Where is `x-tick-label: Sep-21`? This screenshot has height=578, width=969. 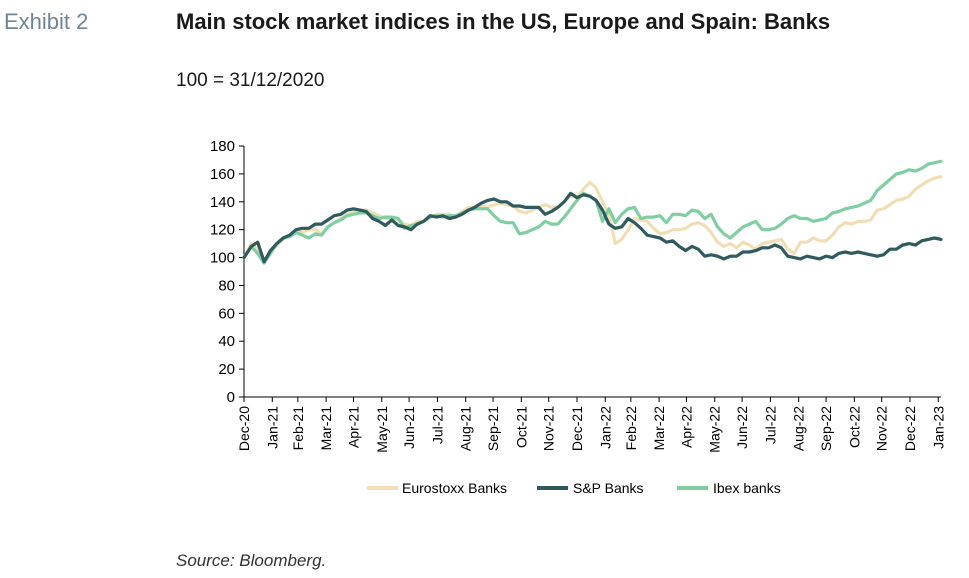
x-tick-label: Sep-21 is located at coordinates (493, 428).